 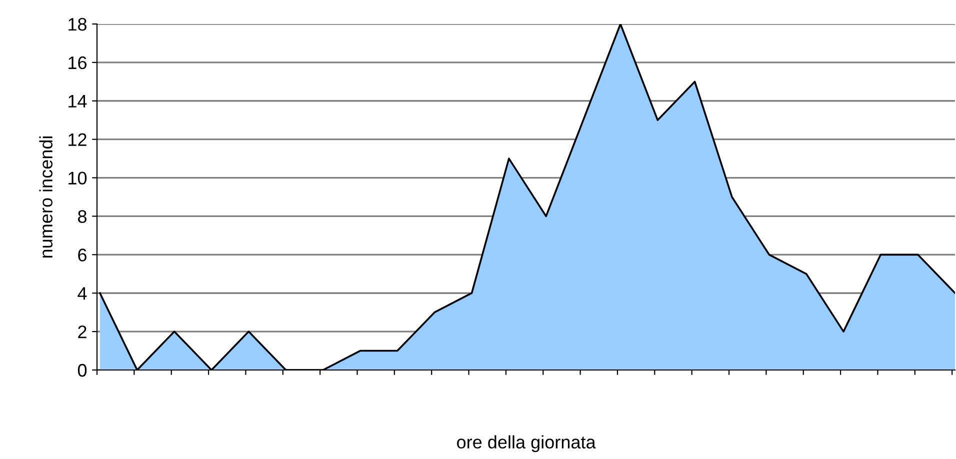 What do you see at coordinates (82, 255) in the screenshot?
I see `y-tick-label: 6` at bounding box center [82, 255].